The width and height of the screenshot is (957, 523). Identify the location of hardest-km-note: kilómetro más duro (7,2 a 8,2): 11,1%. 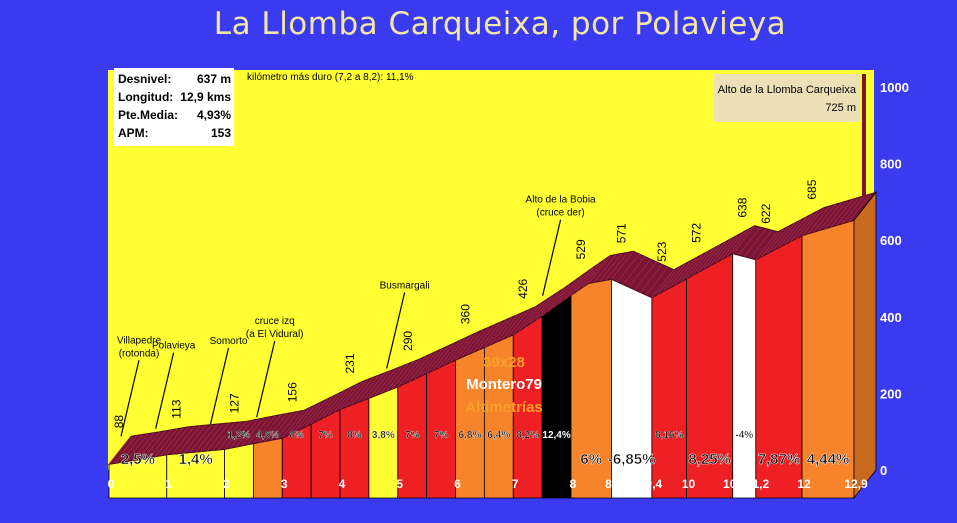
(330, 77).